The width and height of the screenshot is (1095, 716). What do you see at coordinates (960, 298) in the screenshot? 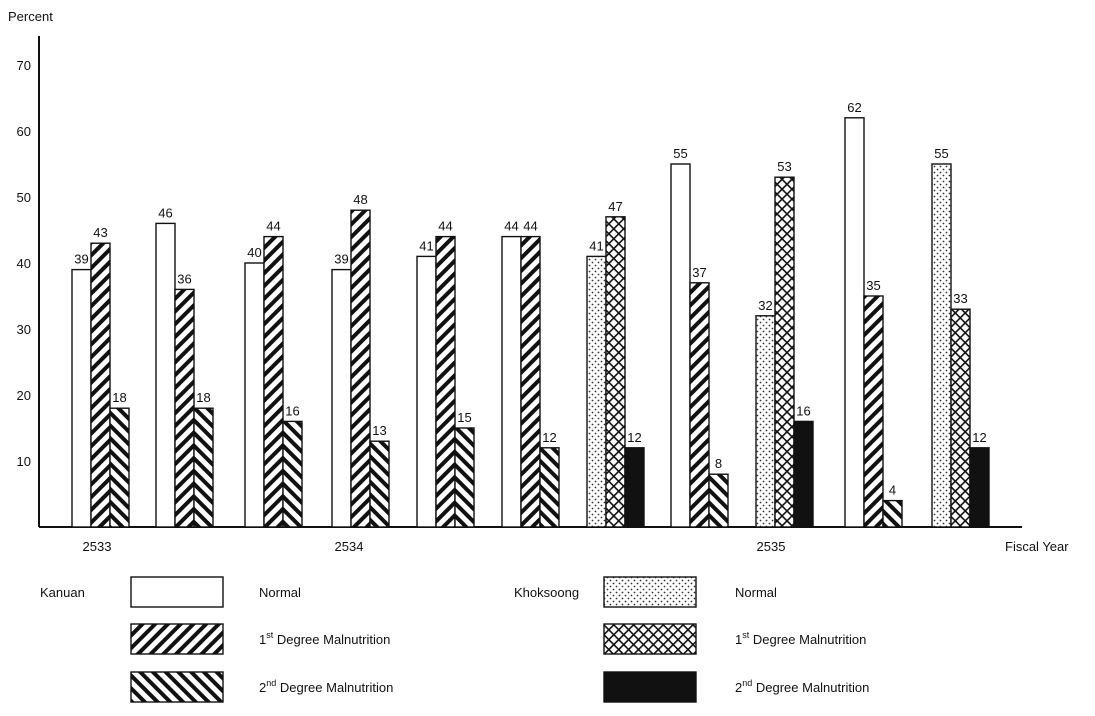
I see `bar-value-label: 33` at bounding box center [960, 298].